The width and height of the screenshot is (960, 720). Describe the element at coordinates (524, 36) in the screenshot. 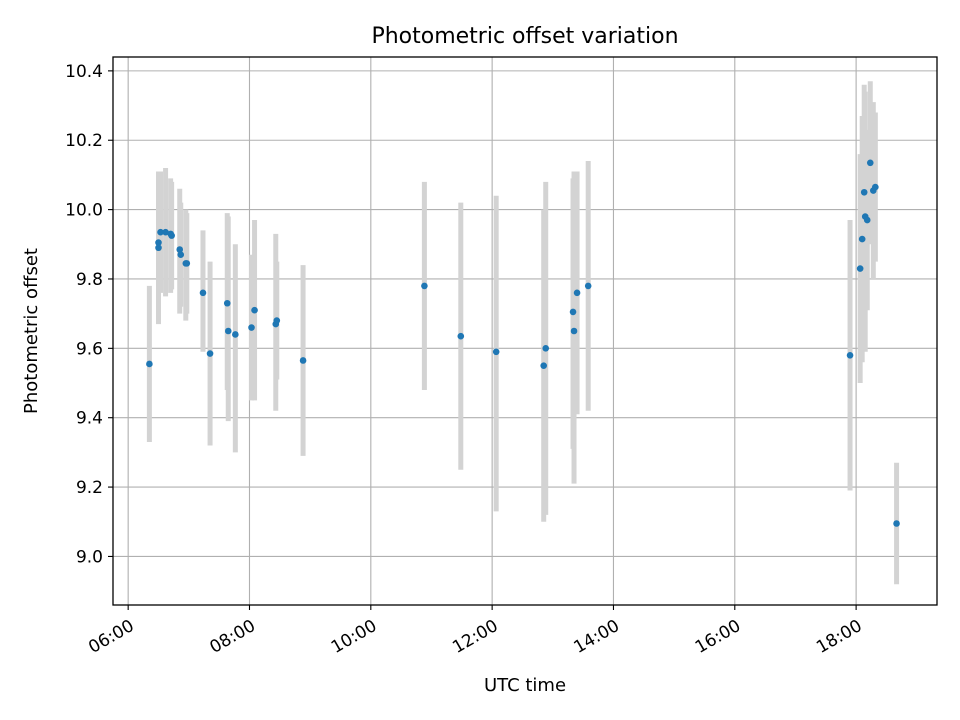

I see `chart-title: Photometric offset variation` at that location.